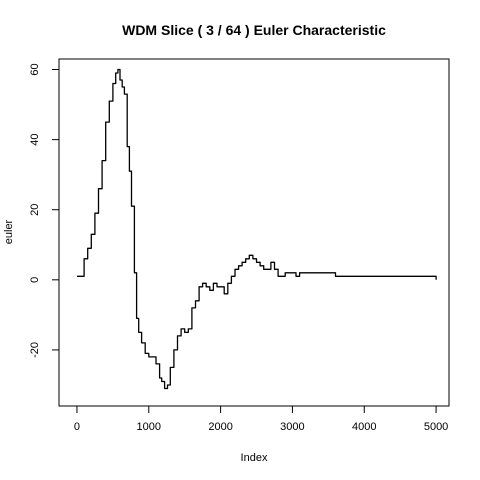 This screenshot has width=480, height=480. What do you see at coordinates (9, 231) in the screenshot?
I see `y-axis-label: euler` at bounding box center [9, 231].